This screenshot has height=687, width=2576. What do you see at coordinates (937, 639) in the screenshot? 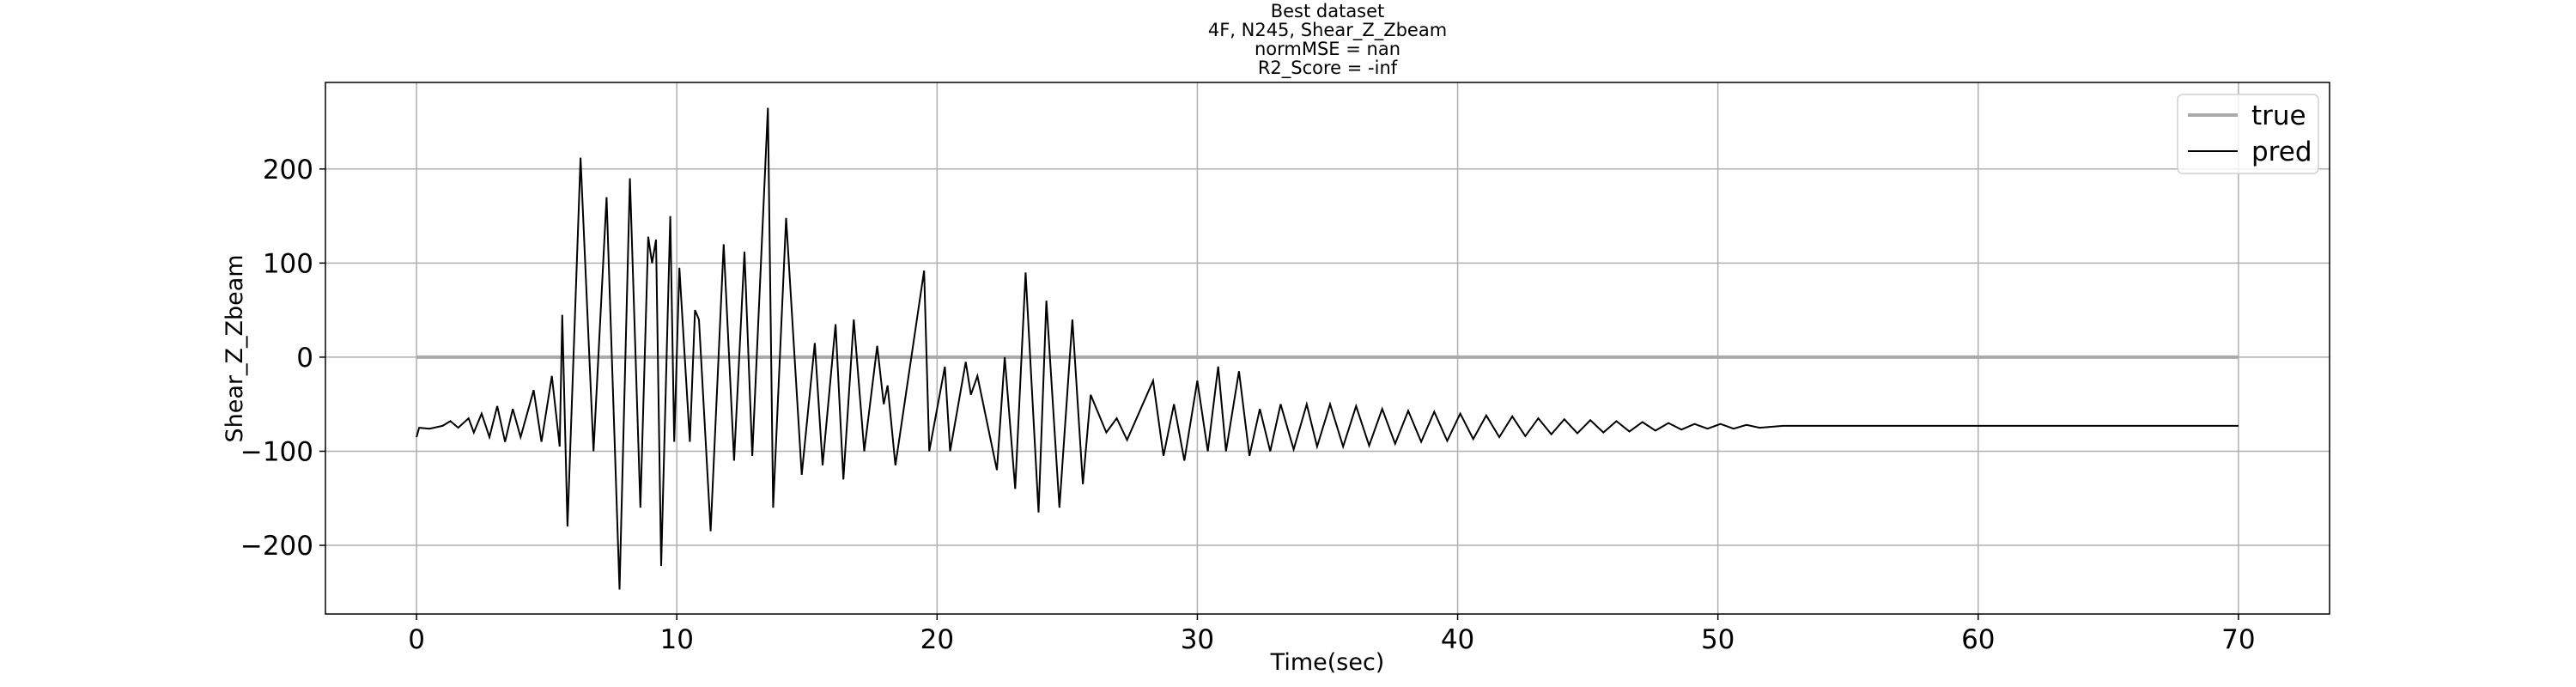
I see `x-tick-label: 20` at bounding box center [937, 639].